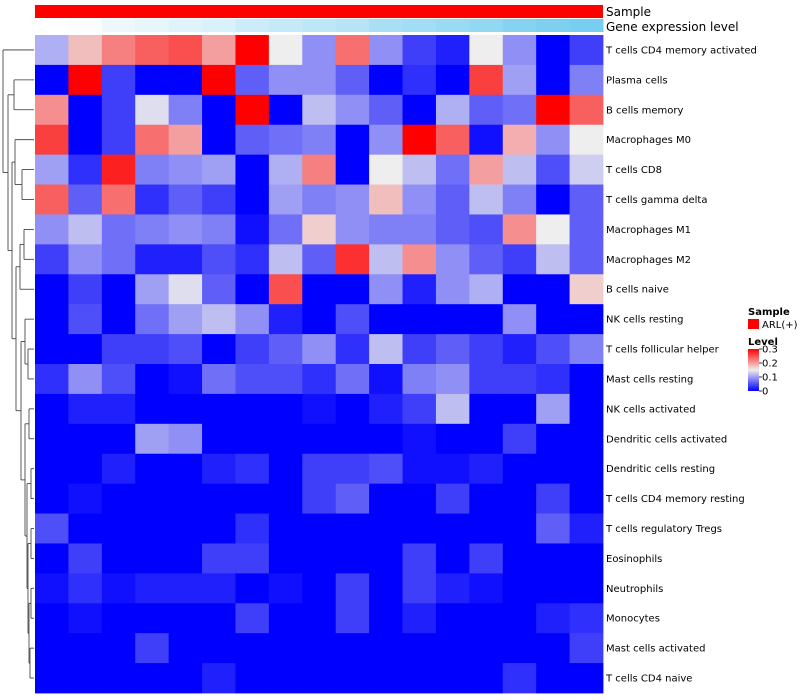 This screenshot has width=800, height=700. I want to click on legend-tick-label: 0.3, so click(770, 350).